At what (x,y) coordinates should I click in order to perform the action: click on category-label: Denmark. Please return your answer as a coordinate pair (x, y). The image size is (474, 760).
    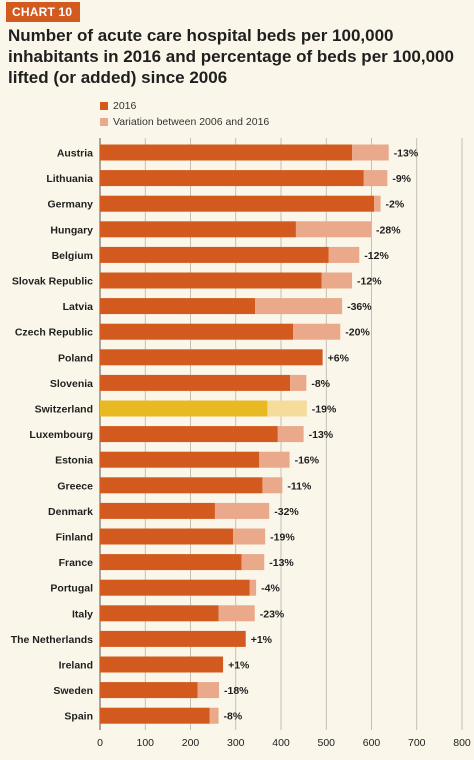
    Looking at the image, I should click on (70, 512).